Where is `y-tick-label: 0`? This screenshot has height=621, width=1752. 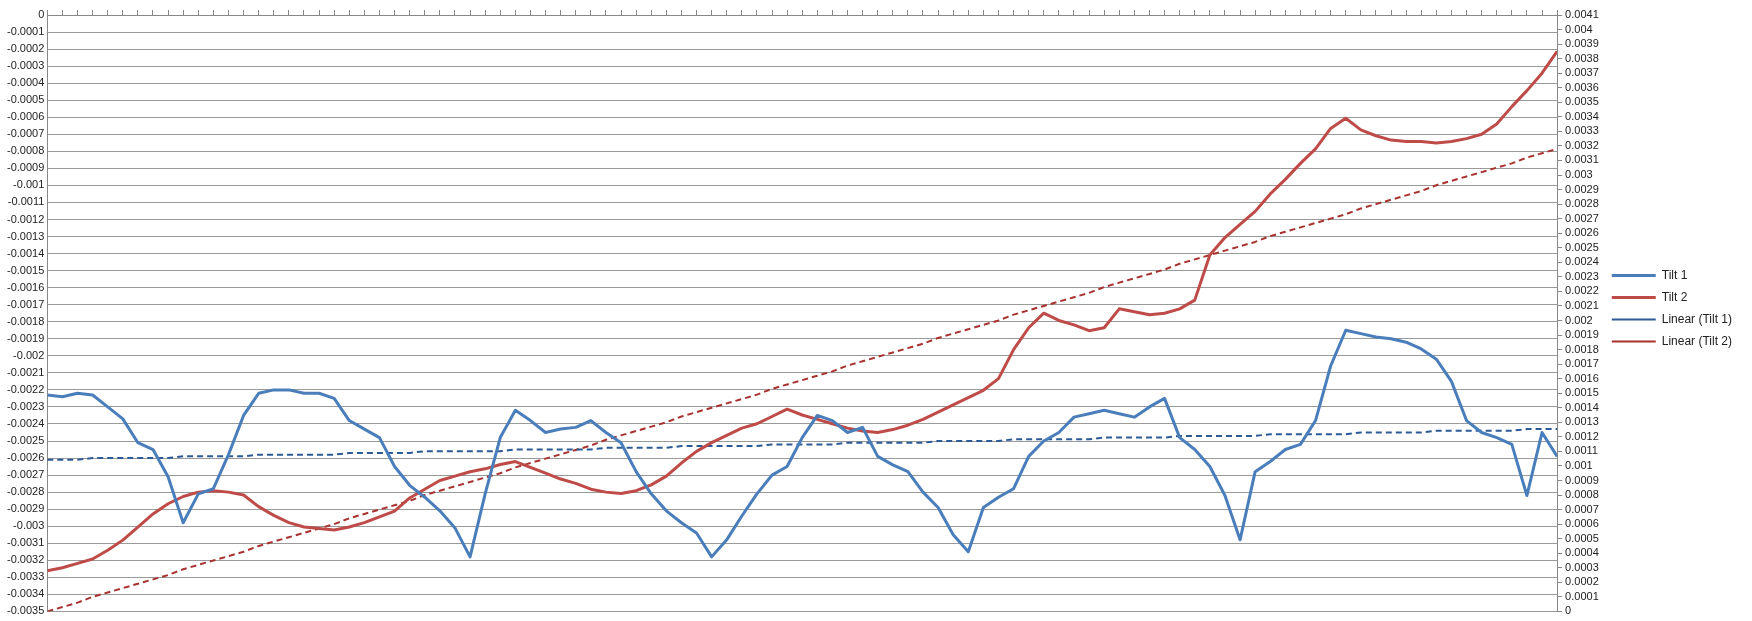 y-tick-label: 0 is located at coordinates (41, 14).